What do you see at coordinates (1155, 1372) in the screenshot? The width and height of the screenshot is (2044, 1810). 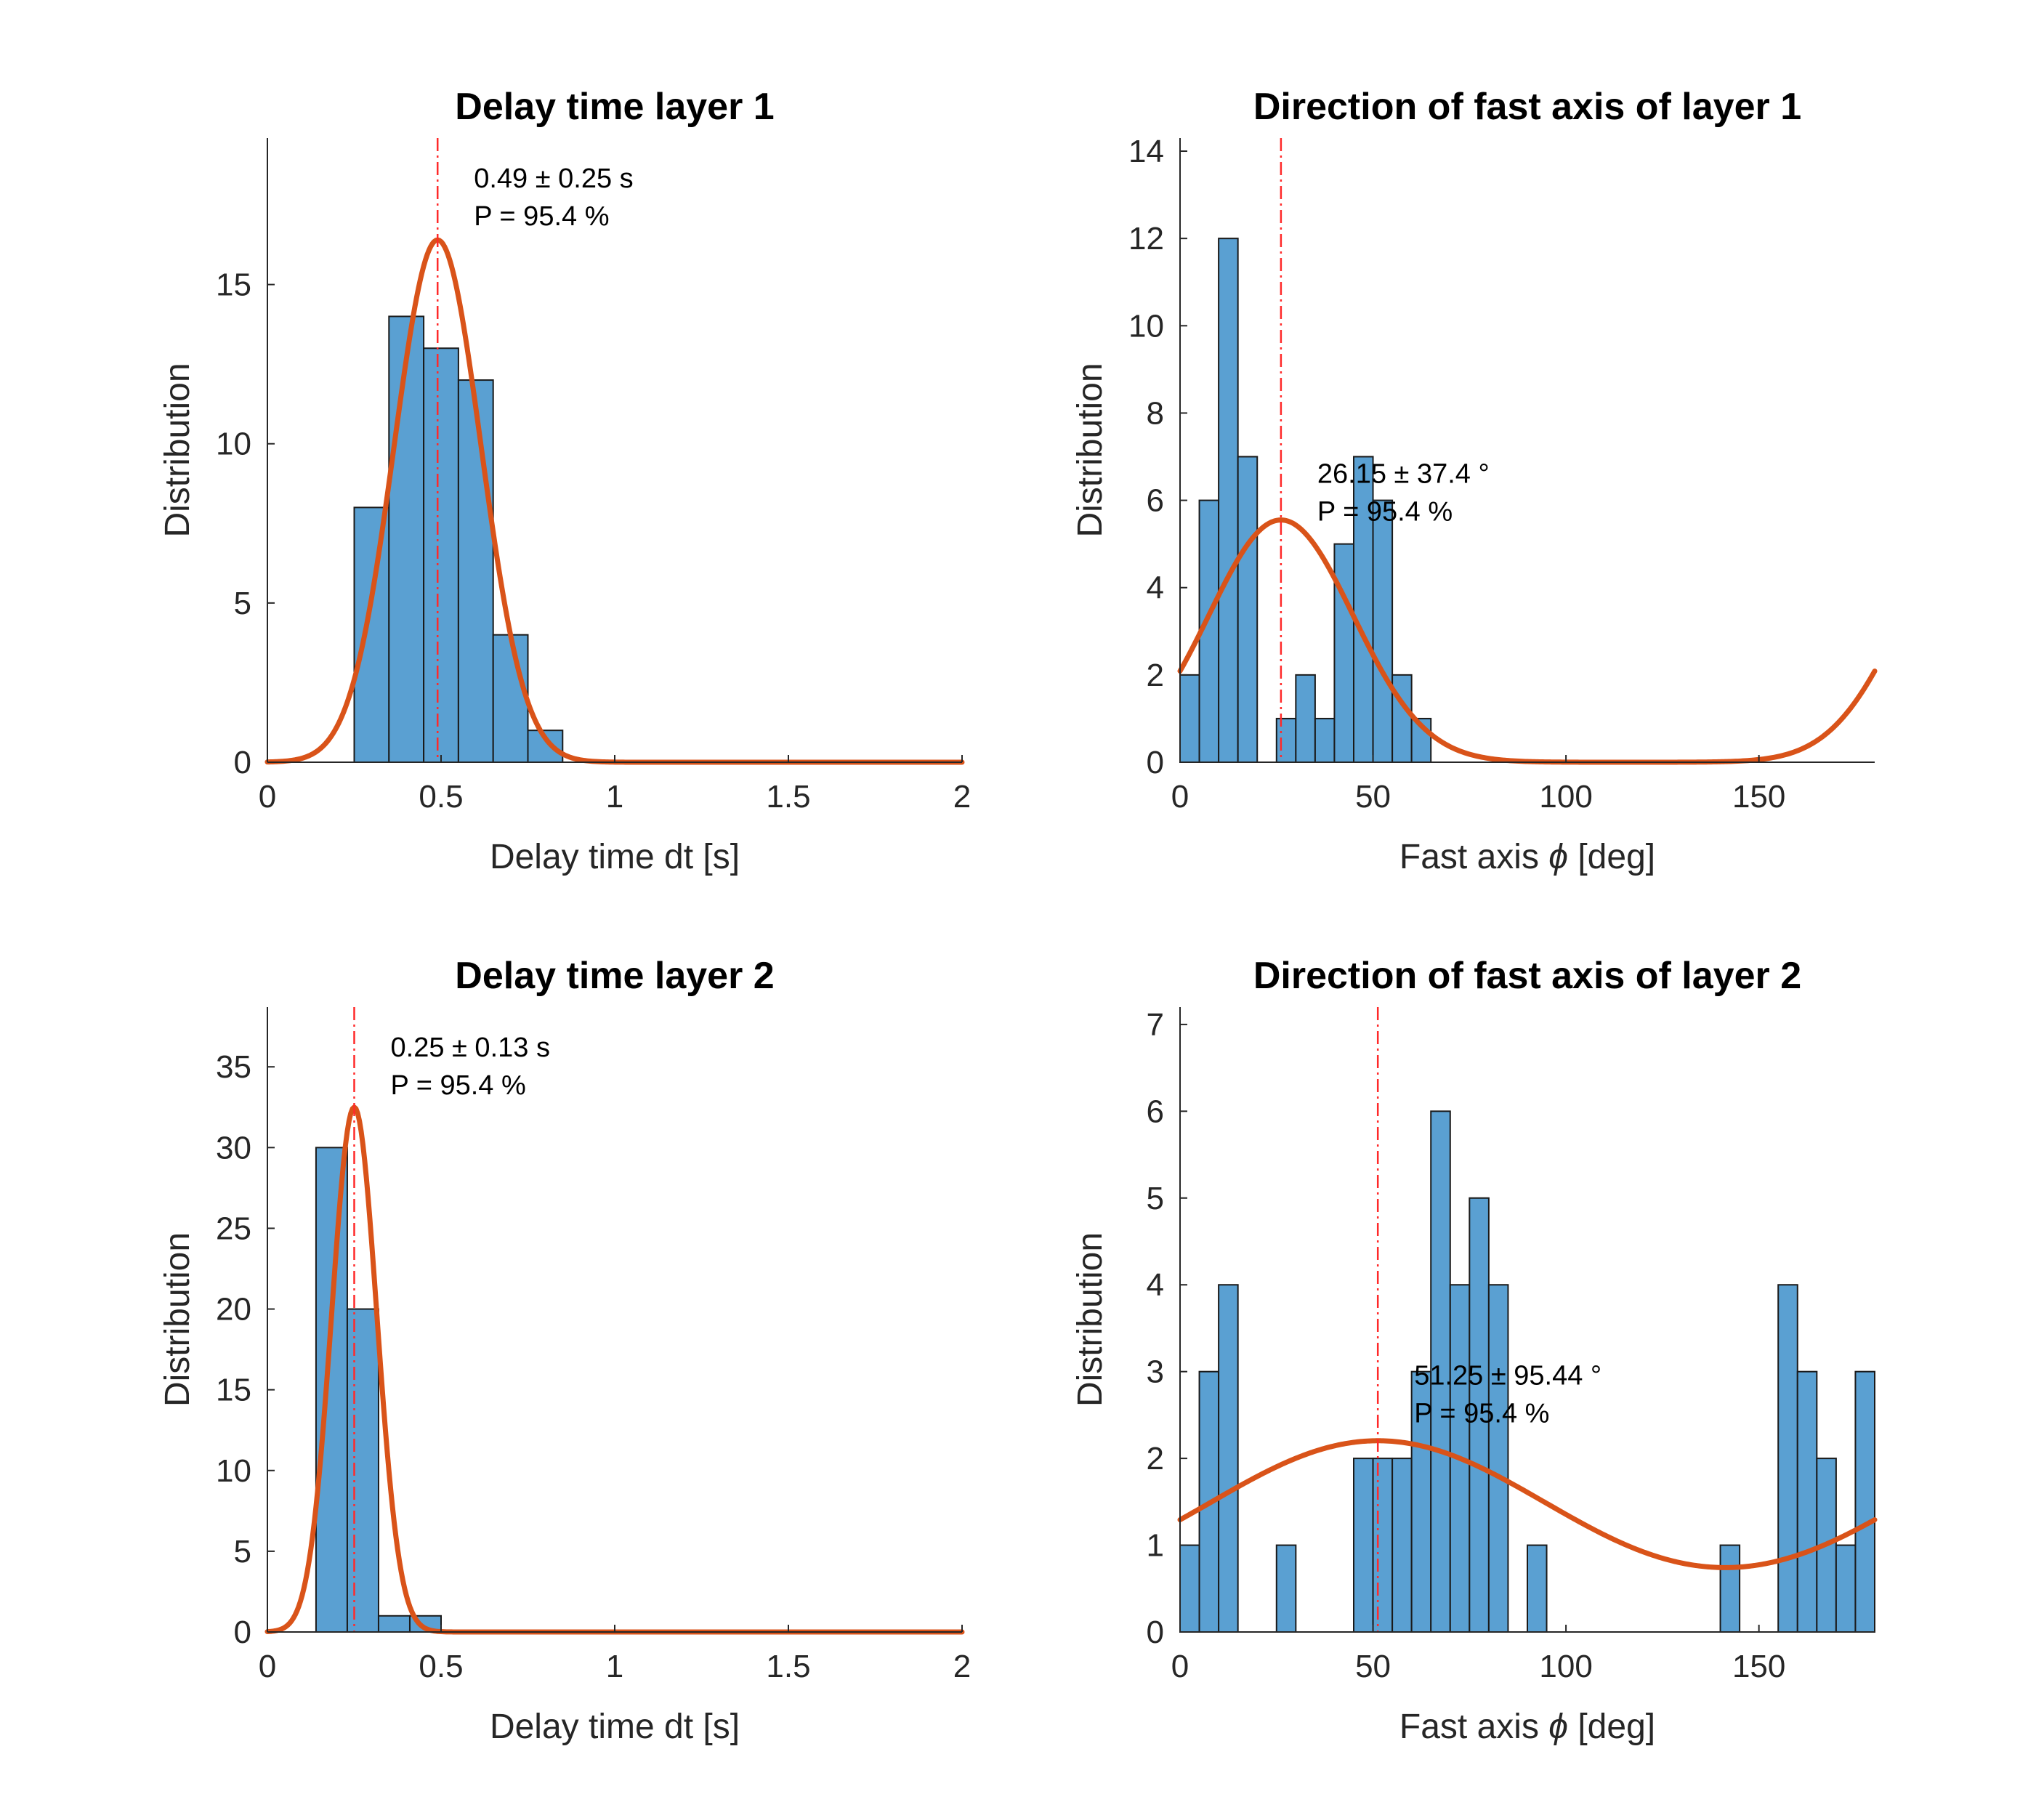 I see `y-tick-label: 3` at bounding box center [1155, 1372].